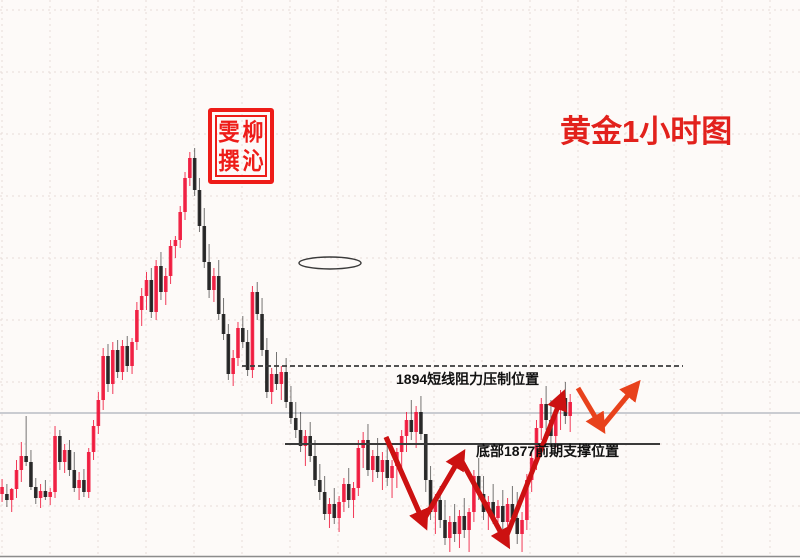 Image resolution: width=800 pixels, height=558 pixels. I want to click on author-seal-stamp: 雯 柳 撰 沁, so click(241, 146).